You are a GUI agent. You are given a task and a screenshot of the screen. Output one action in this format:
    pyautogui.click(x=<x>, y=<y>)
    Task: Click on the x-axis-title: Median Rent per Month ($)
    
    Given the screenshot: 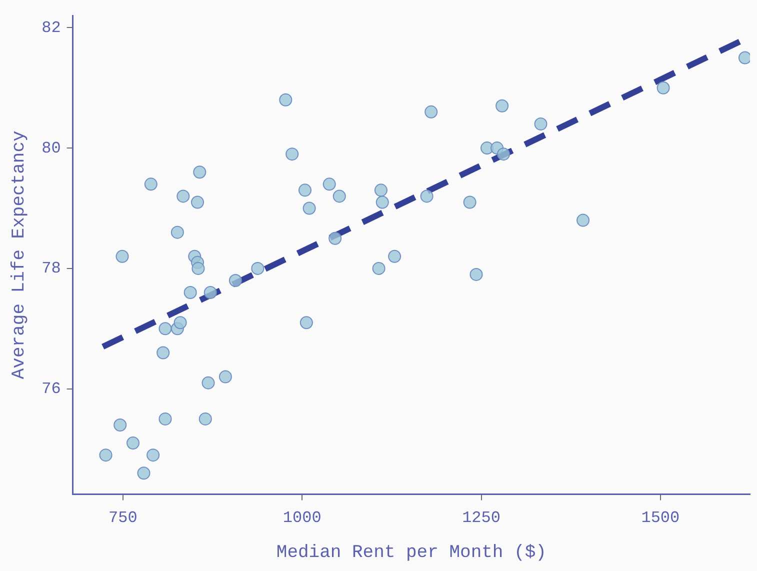 What is the action you would take?
    pyautogui.click(x=411, y=552)
    